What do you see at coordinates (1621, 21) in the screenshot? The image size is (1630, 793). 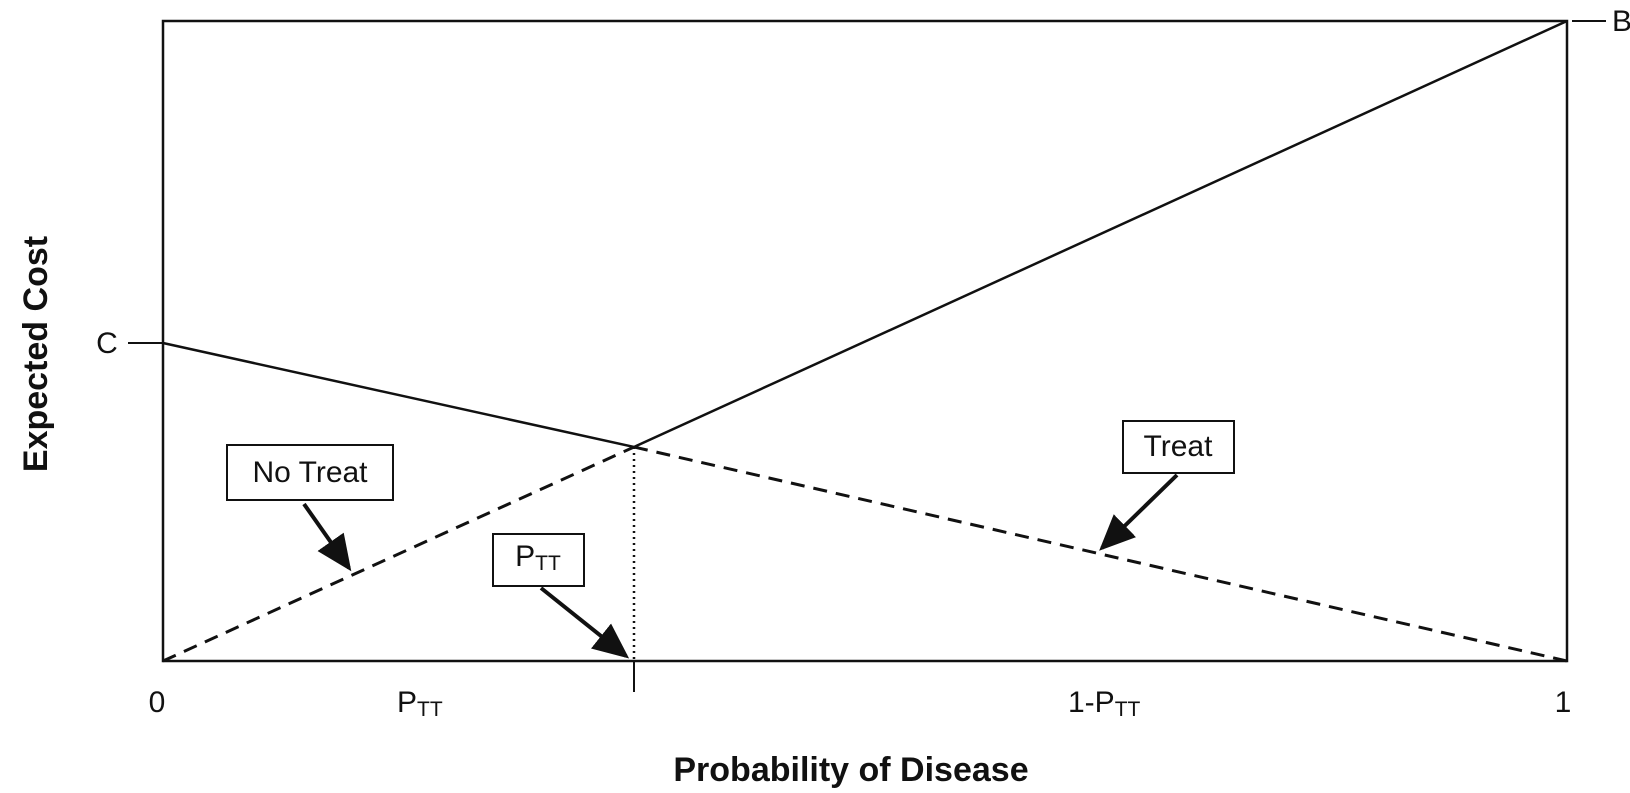 I see `y-mark-label: B` at bounding box center [1621, 21].